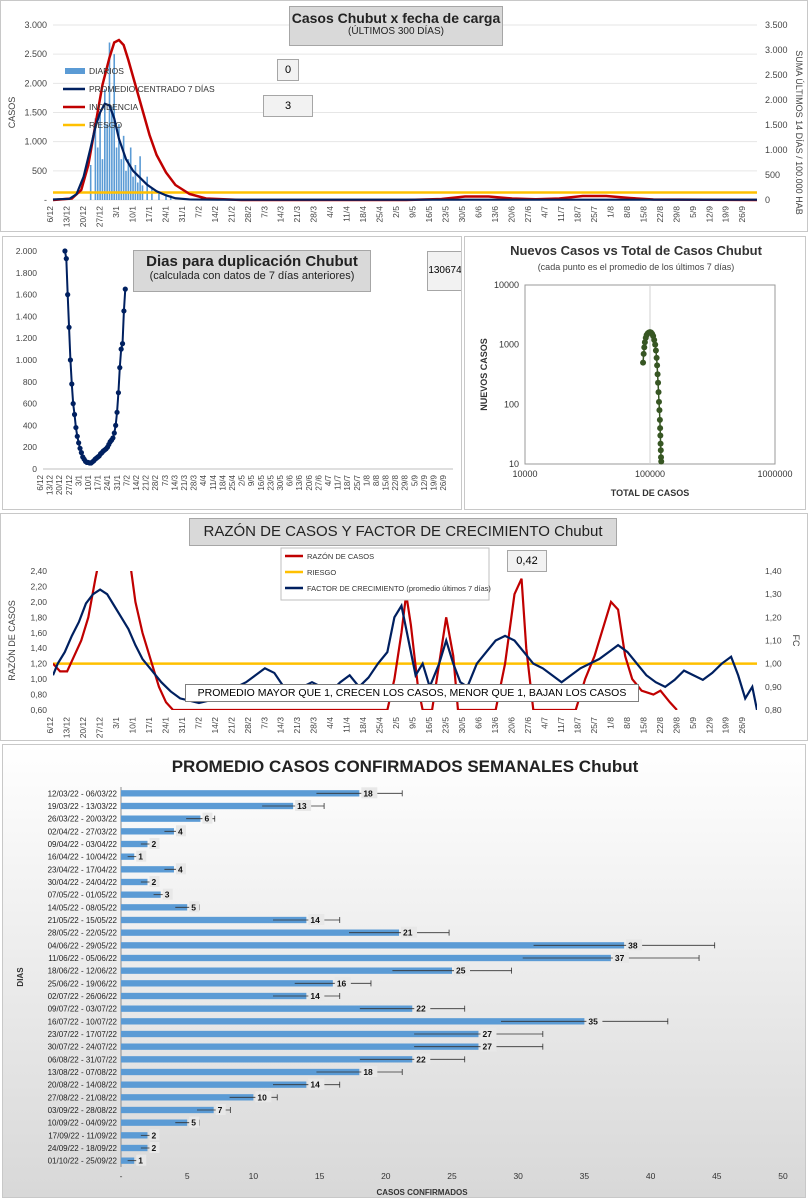  What do you see at coordinates (262, 1097) in the screenshot?
I see `semanal-value-label: 10` at bounding box center [262, 1097].